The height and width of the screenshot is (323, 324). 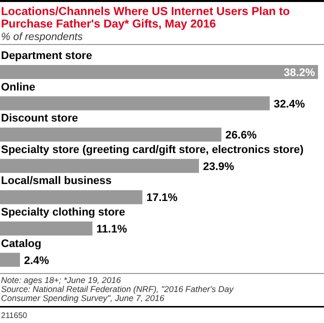 I want to click on y-tick-label: Local/small business, so click(x=56, y=181).